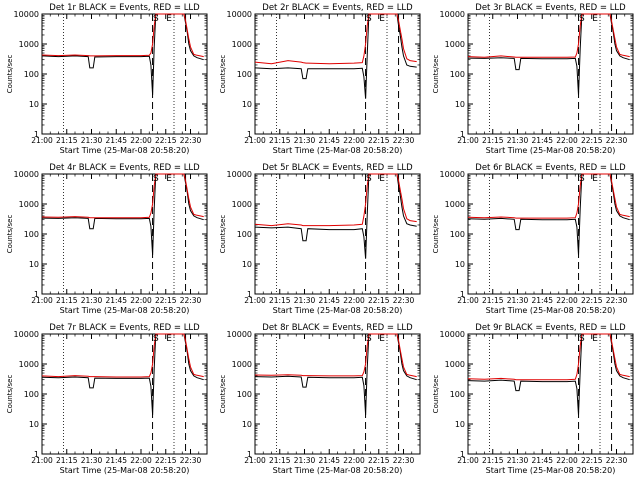 The width and height of the screenshot is (640, 484). Describe the element at coordinates (337, 8) in the screenshot. I see `panel-title: Det 2r BLACK = Events, RED = LLD` at that location.